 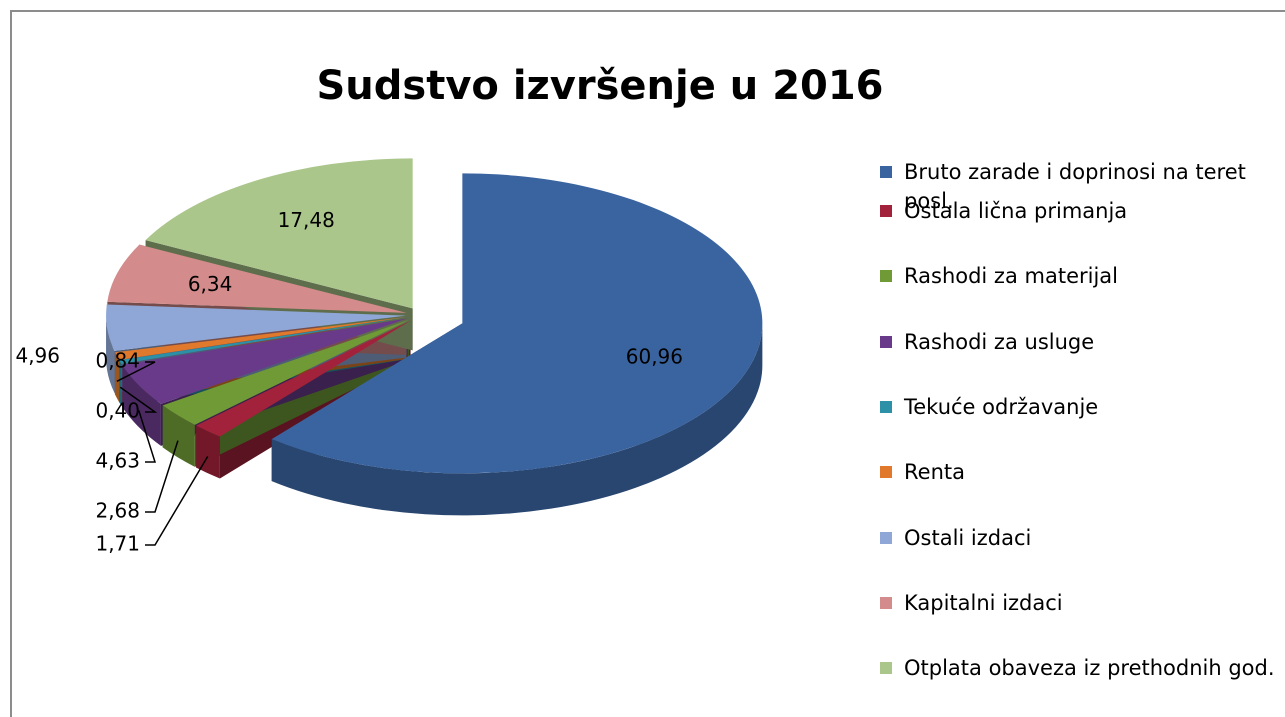 I want to click on legend-item: Otplata obaveza iz prethodnih god., so click(x=1080, y=668).